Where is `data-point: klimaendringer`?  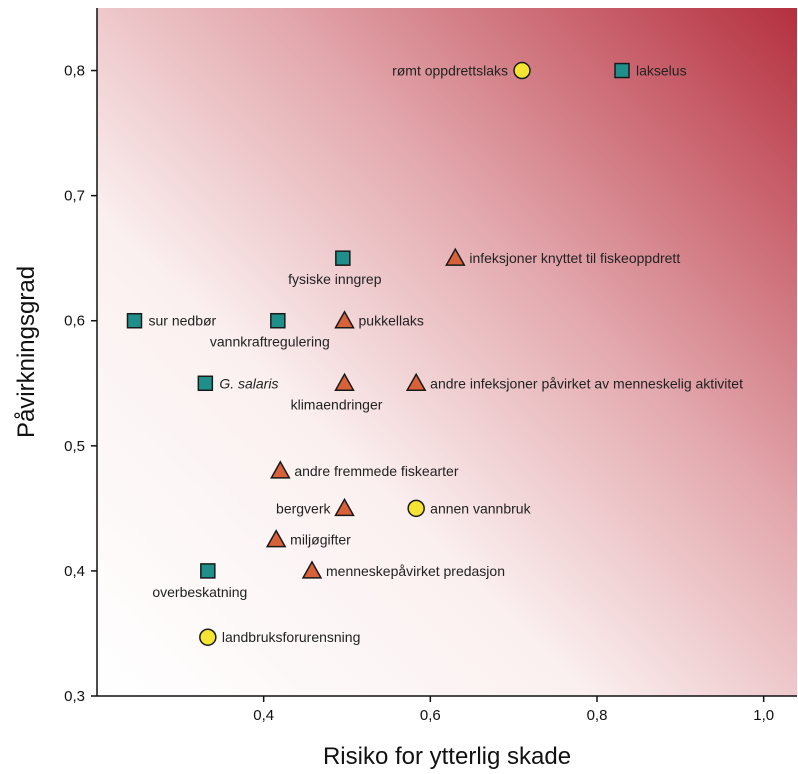
data-point: klimaendringer is located at coordinates (337, 392).